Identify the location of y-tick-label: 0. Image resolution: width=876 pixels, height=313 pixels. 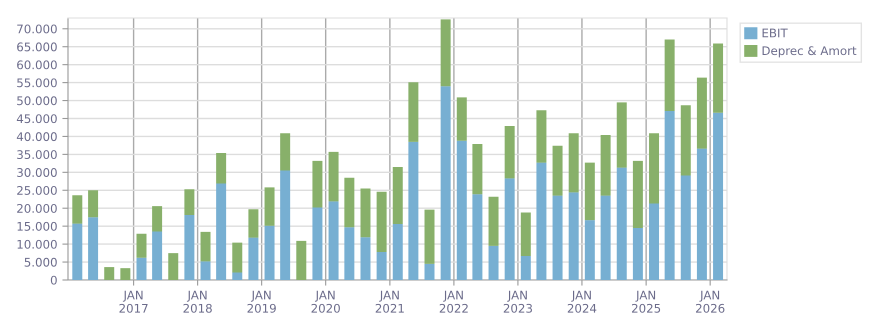
(53, 280).